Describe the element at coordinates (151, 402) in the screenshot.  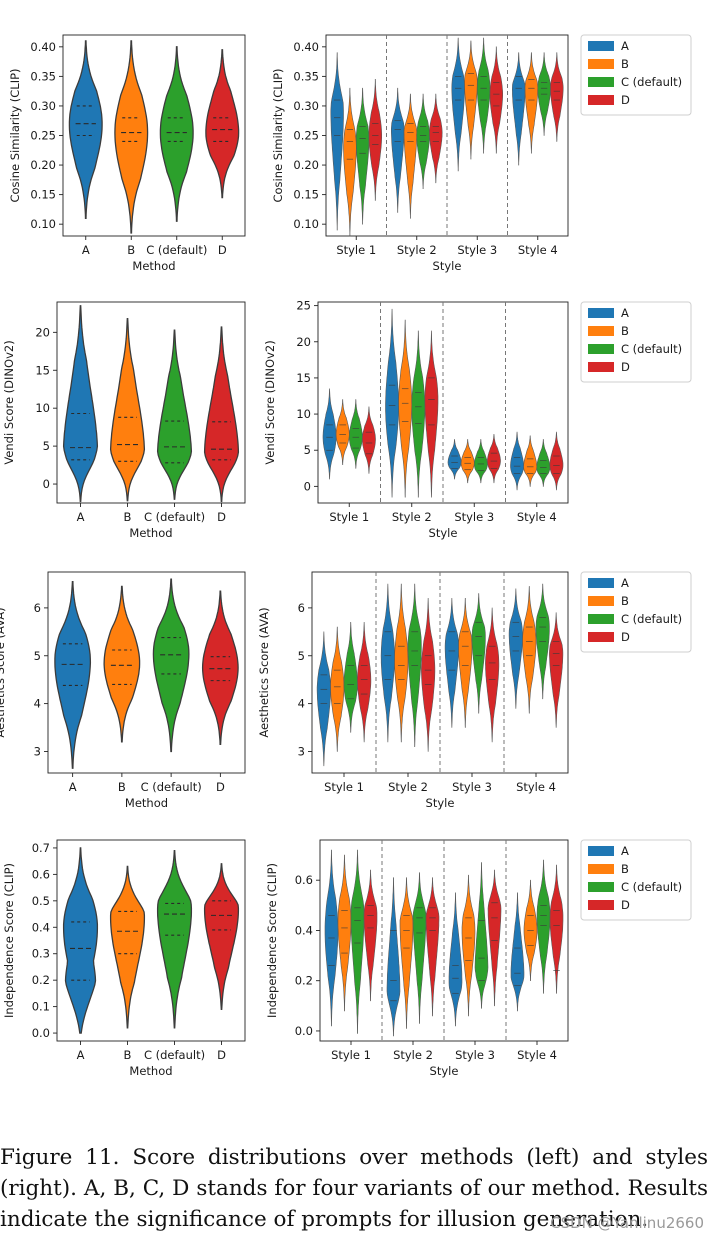
I see `plot-frame` at that location.